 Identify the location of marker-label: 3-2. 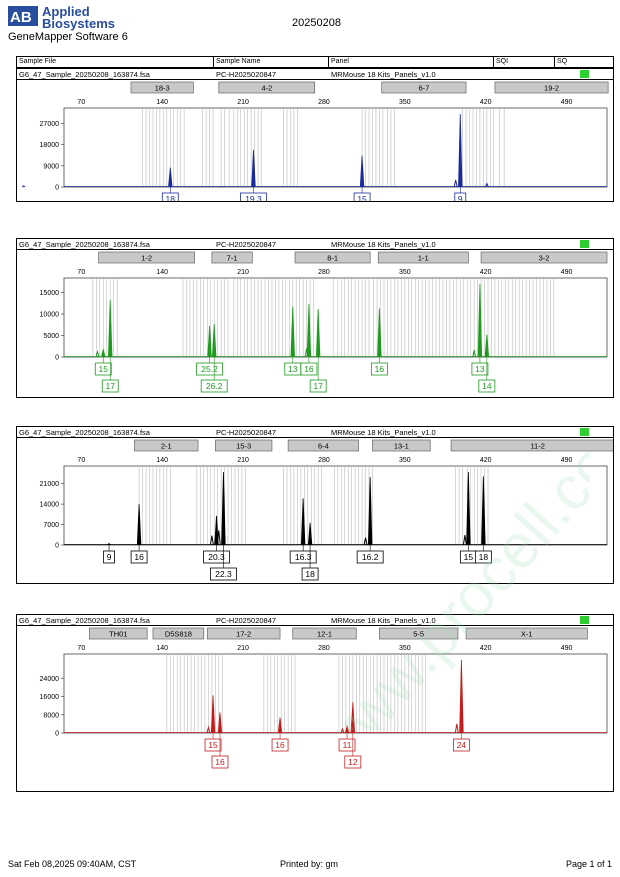
(544, 258).